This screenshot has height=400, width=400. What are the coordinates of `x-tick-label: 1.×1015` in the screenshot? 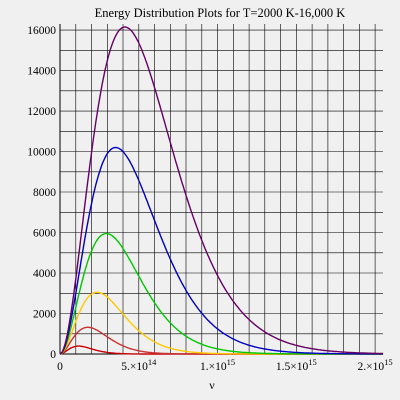 It's located at (217, 365).